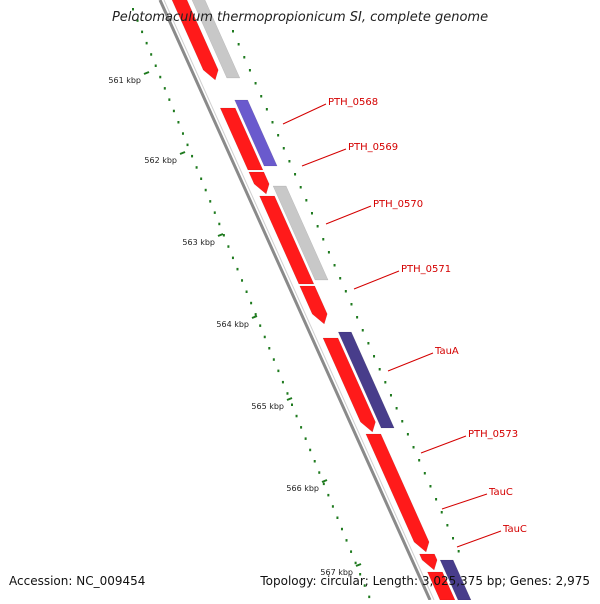 The width and height of the screenshot is (600, 604). What do you see at coordinates (336, 572) in the screenshot?
I see `kbp-label: 567 kbp` at bounding box center [336, 572].